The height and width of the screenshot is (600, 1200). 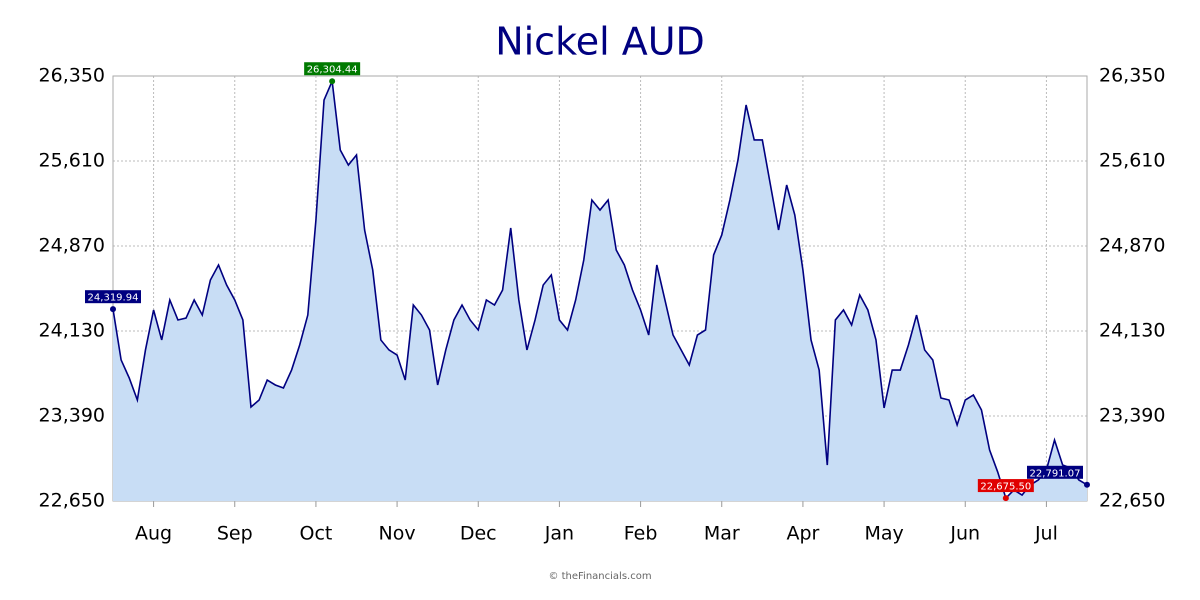 What do you see at coordinates (72, 246) in the screenshot?
I see `y-tick-label: 24,870` at bounding box center [72, 246].